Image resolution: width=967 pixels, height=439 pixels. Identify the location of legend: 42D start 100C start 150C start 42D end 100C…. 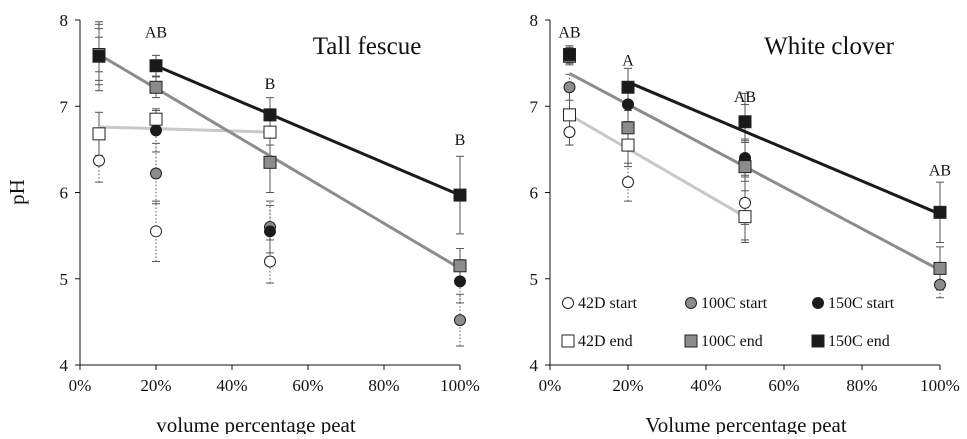
(728, 322).